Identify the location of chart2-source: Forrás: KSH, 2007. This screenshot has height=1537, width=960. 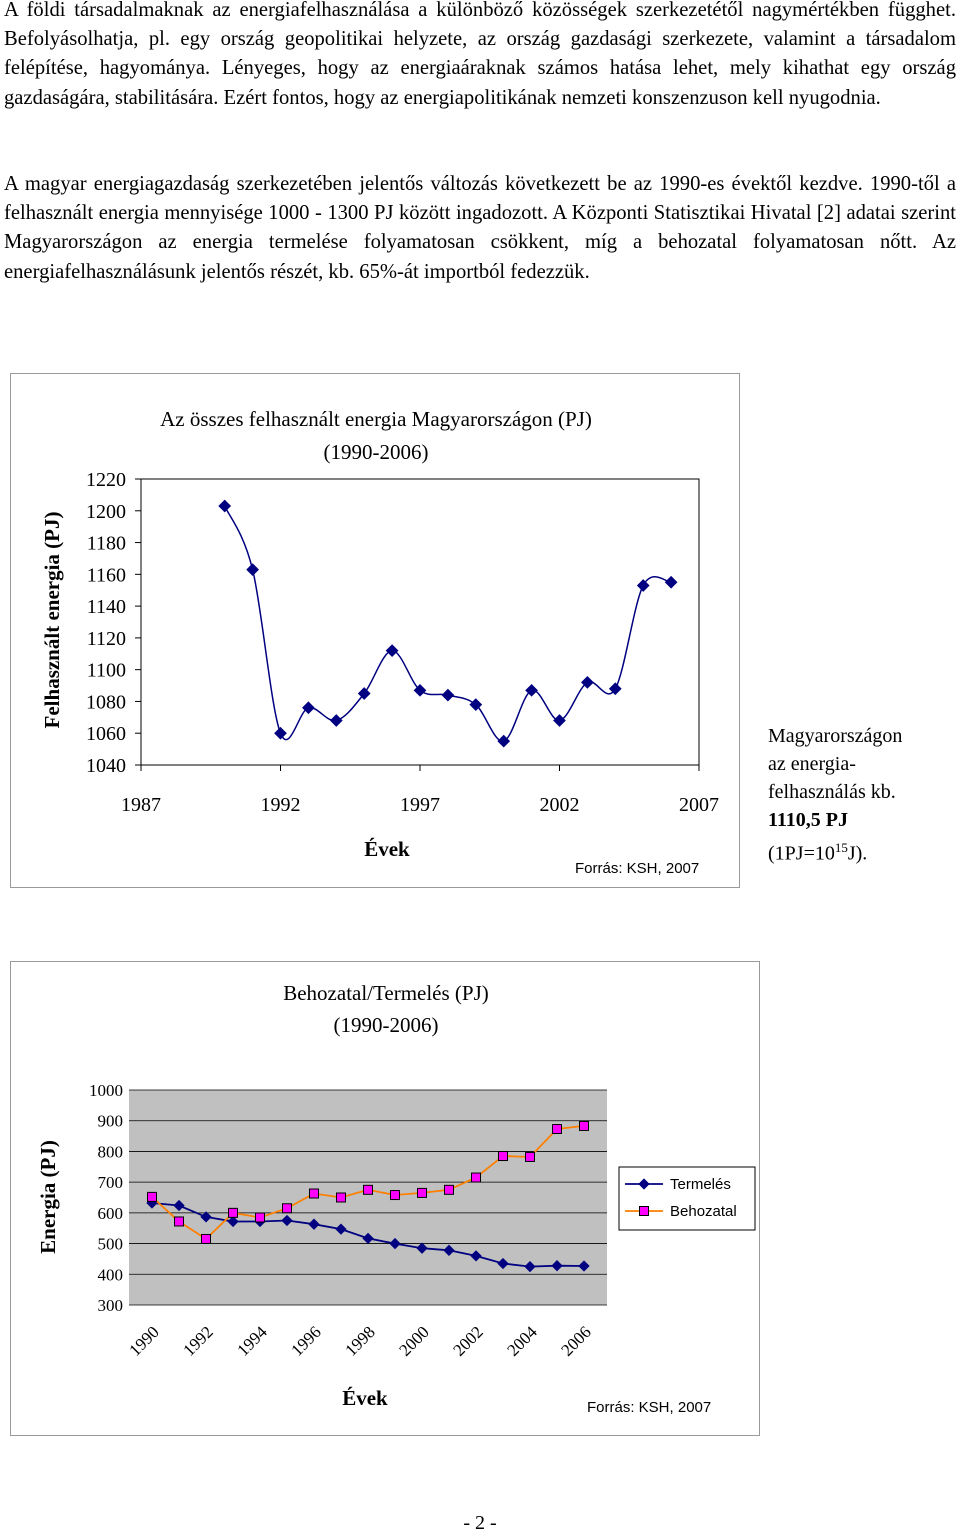
(649, 1407).